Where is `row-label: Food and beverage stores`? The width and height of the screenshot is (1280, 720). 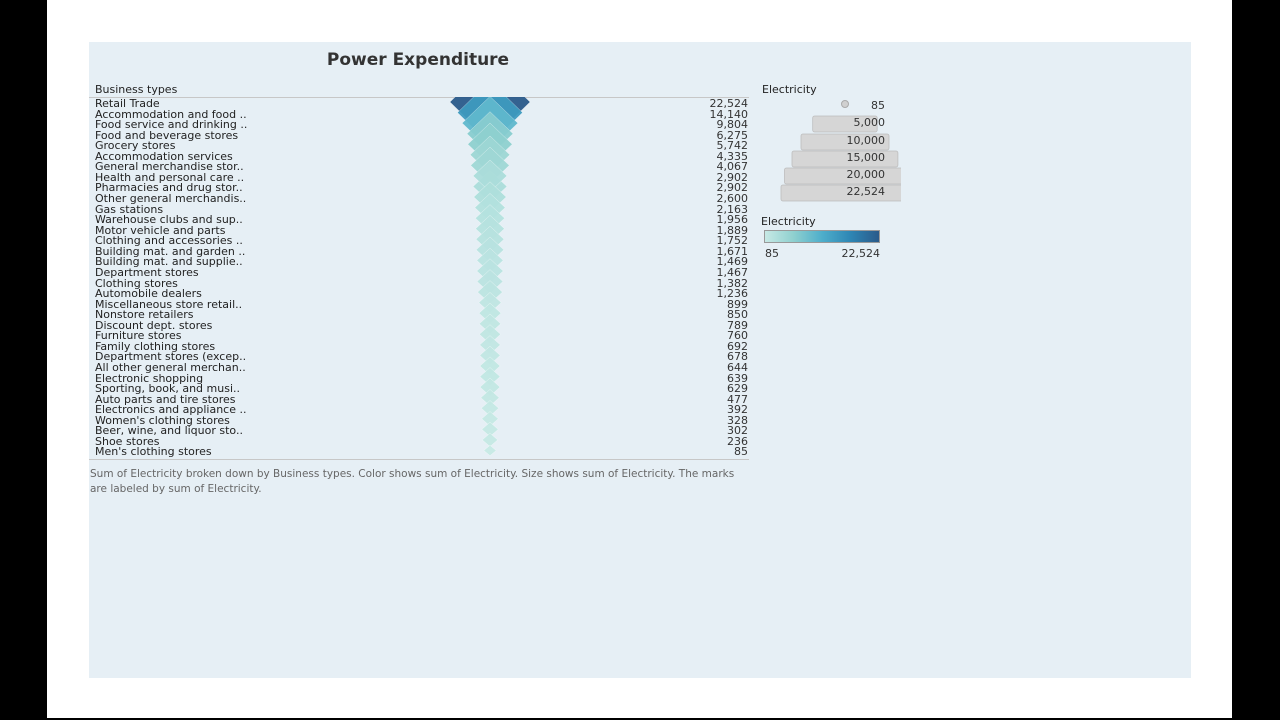
row-label: Food and beverage stores is located at coordinates (167, 135).